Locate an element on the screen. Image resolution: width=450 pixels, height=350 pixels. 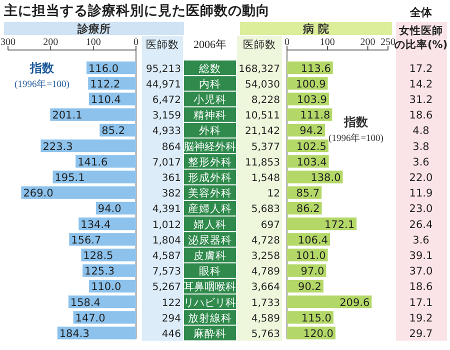
y-tick-label: 産婦人科 is located at coordinates (210, 209).